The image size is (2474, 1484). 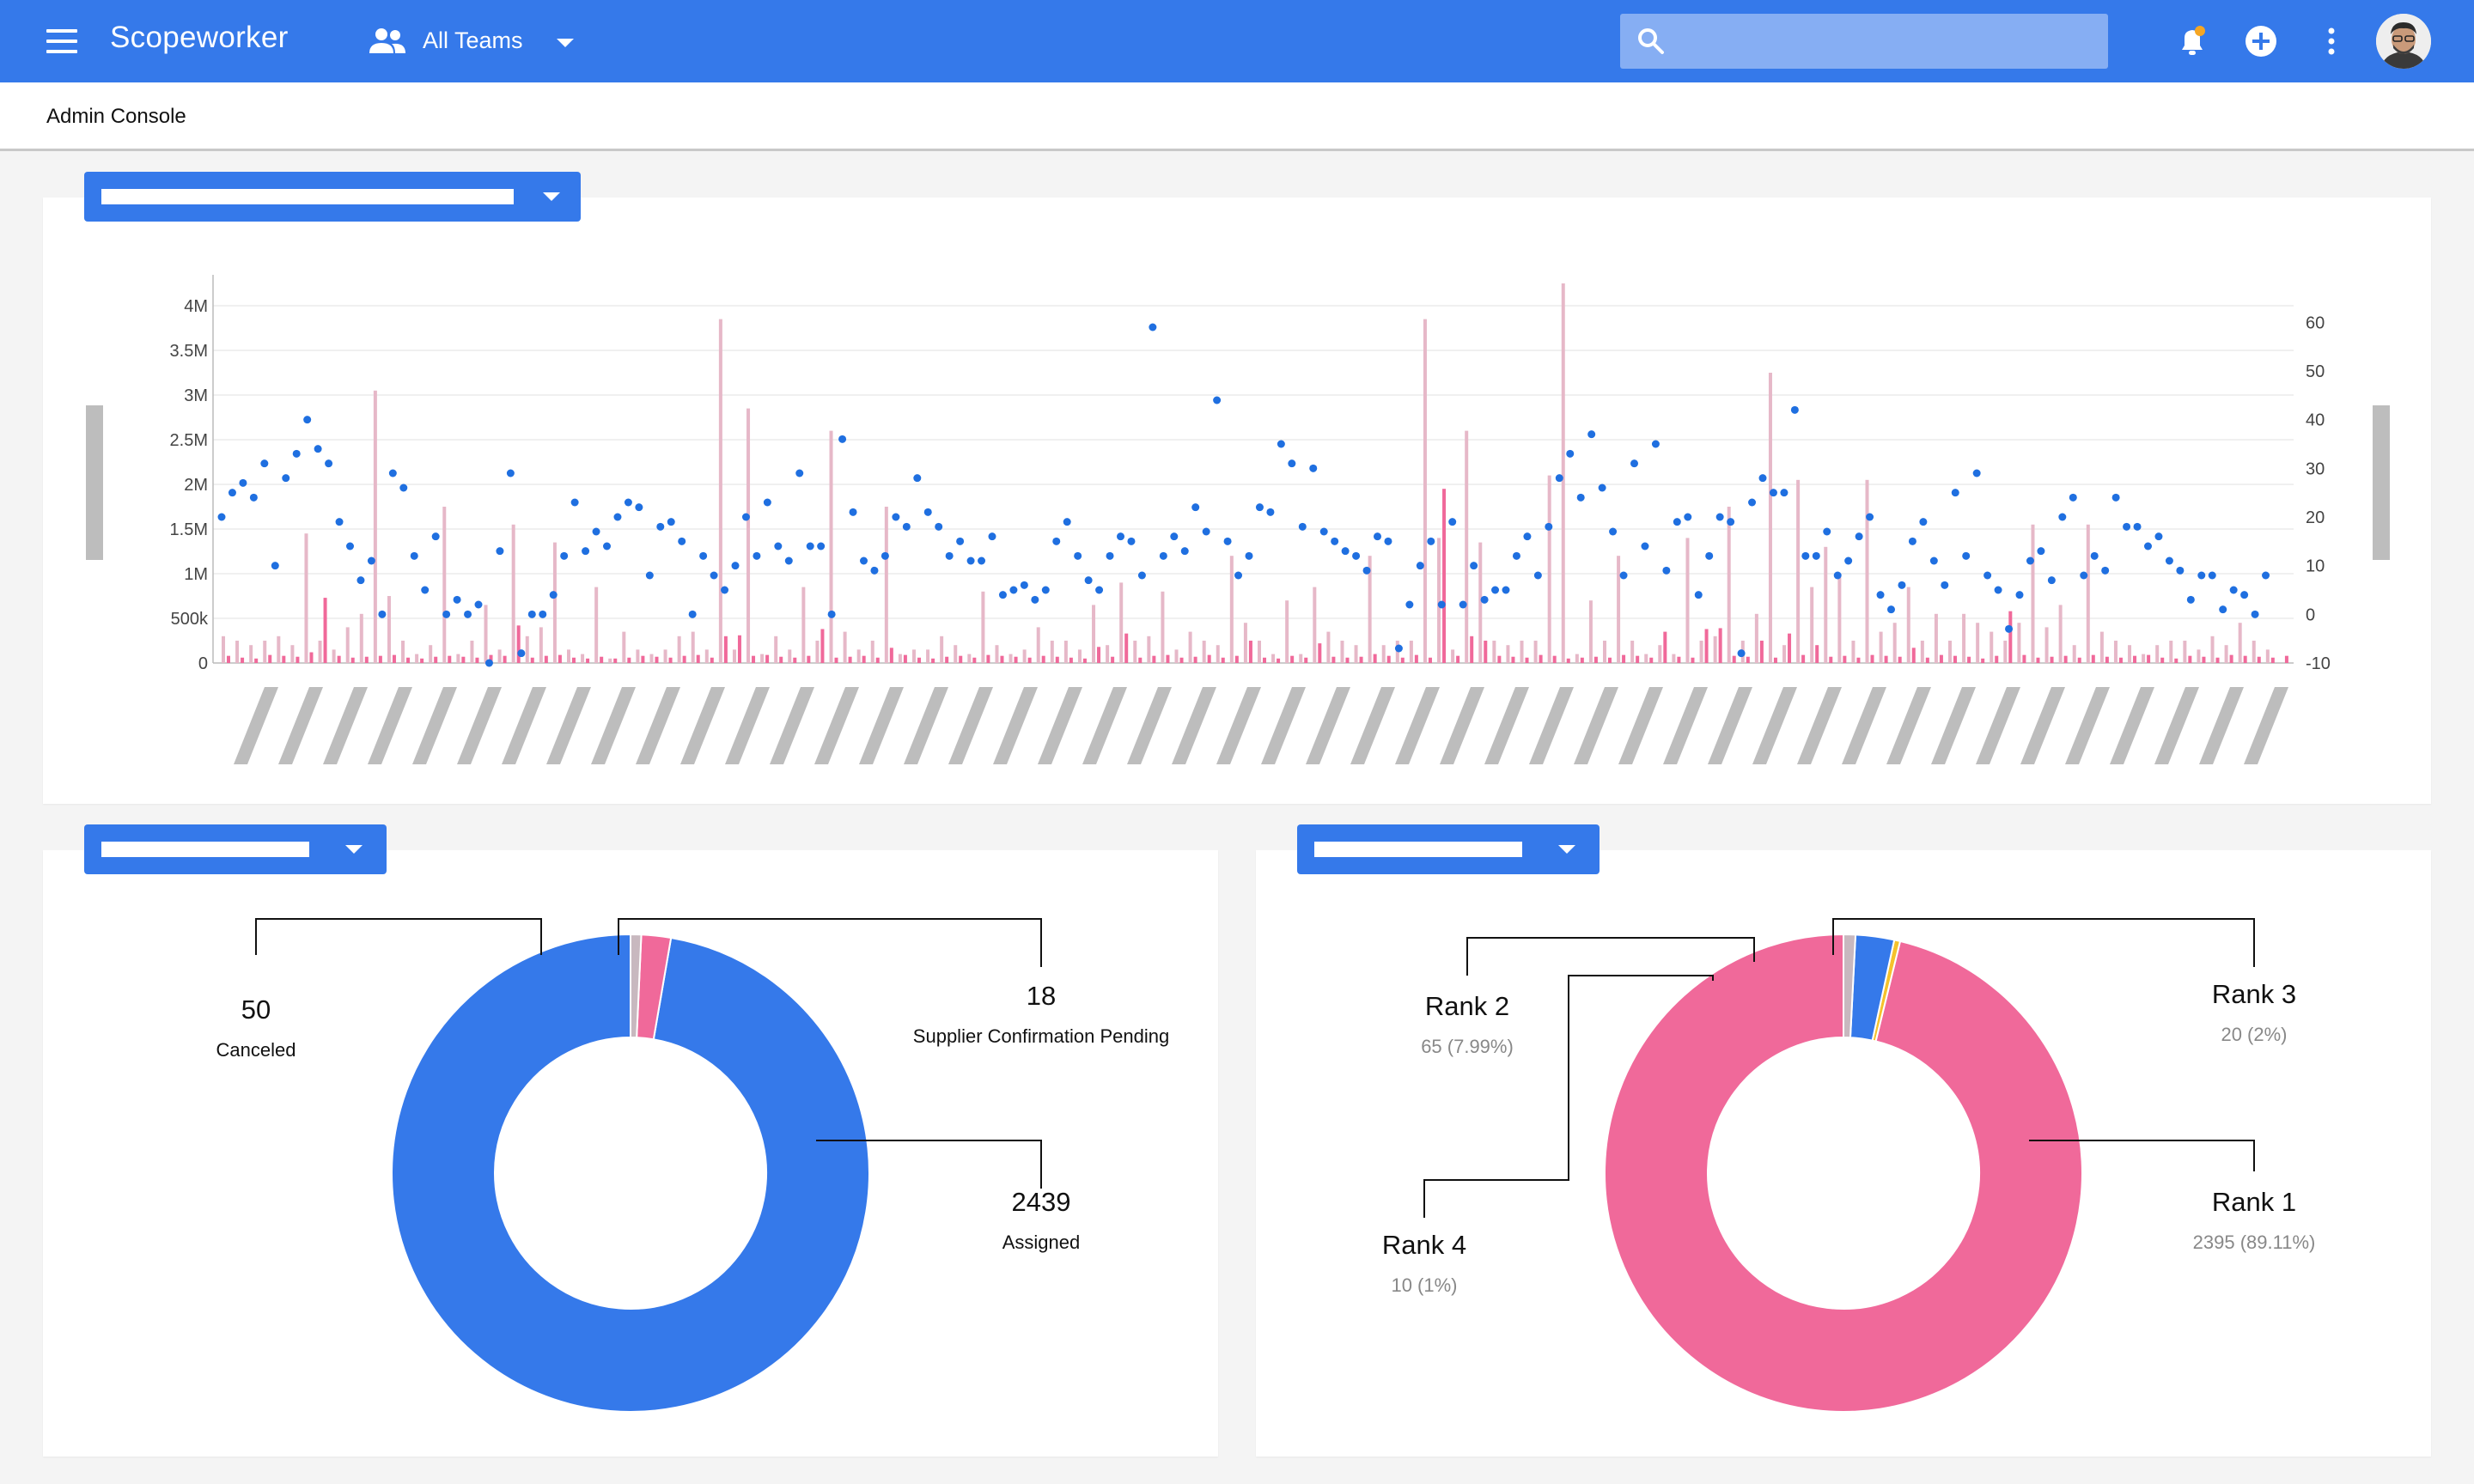 I want to click on scroll-left-handle, so click(x=94, y=482).